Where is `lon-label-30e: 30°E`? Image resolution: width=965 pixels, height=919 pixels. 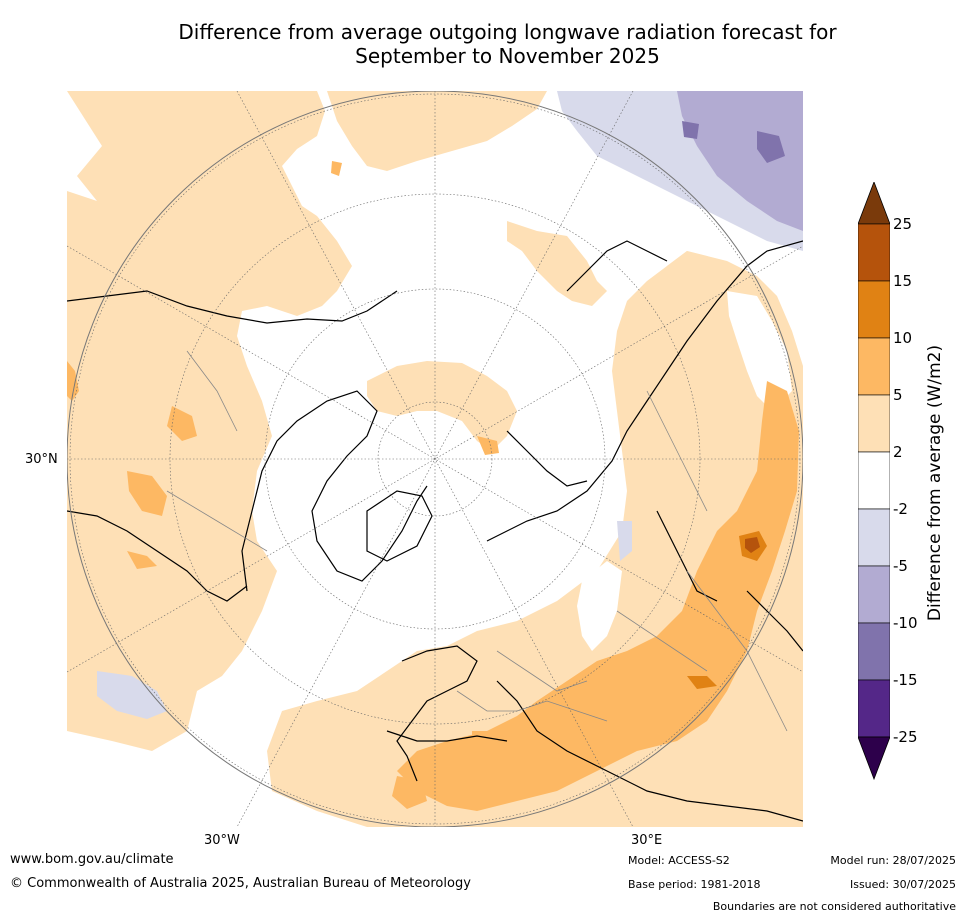 lon-label-30e: 30°E is located at coordinates (647, 840).